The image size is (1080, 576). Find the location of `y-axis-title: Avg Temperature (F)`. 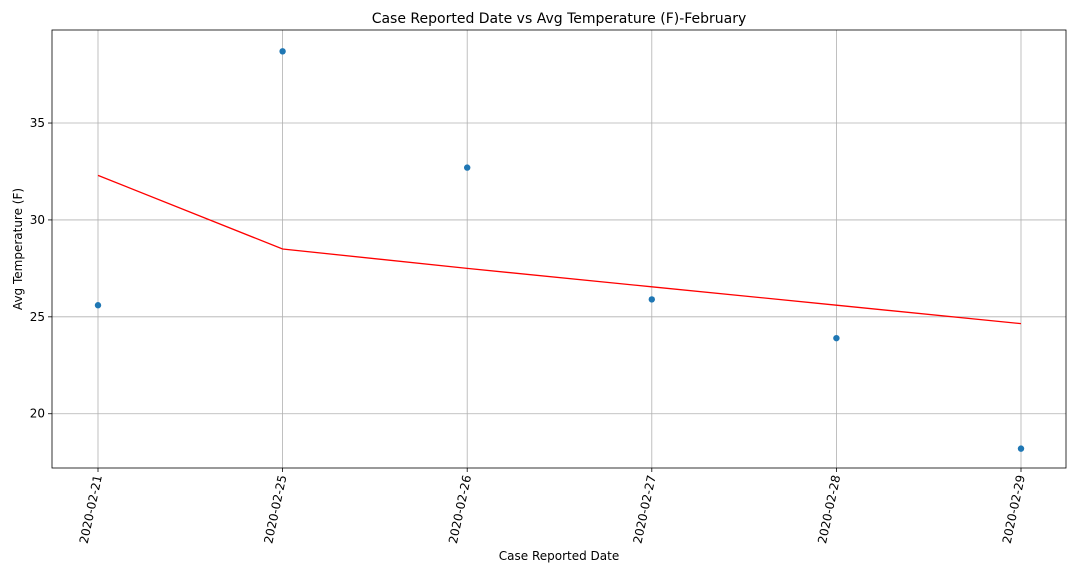

y-axis-title: Avg Temperature (F) is located at coordinates (18, 249).